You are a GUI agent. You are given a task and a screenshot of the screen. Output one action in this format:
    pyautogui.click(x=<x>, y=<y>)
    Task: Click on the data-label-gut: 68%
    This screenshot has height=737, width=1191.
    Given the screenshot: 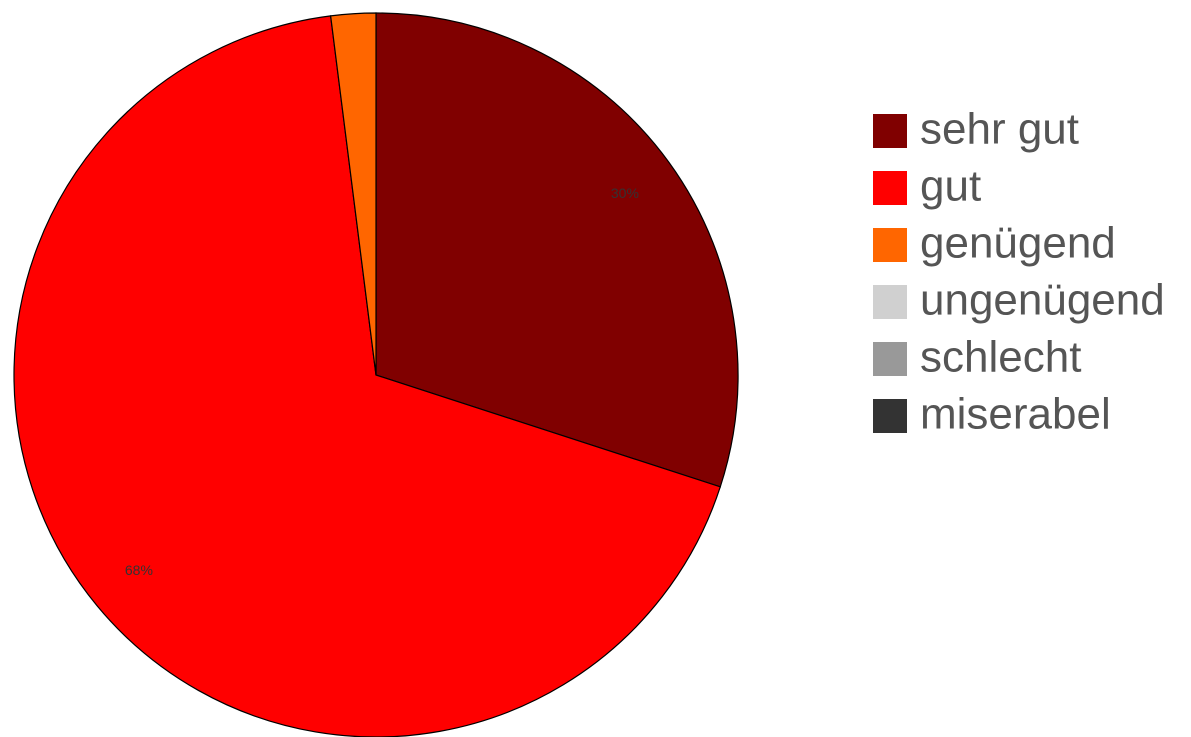 What is the action you would take?
    pyautogui.click(x=139, y=570)
    